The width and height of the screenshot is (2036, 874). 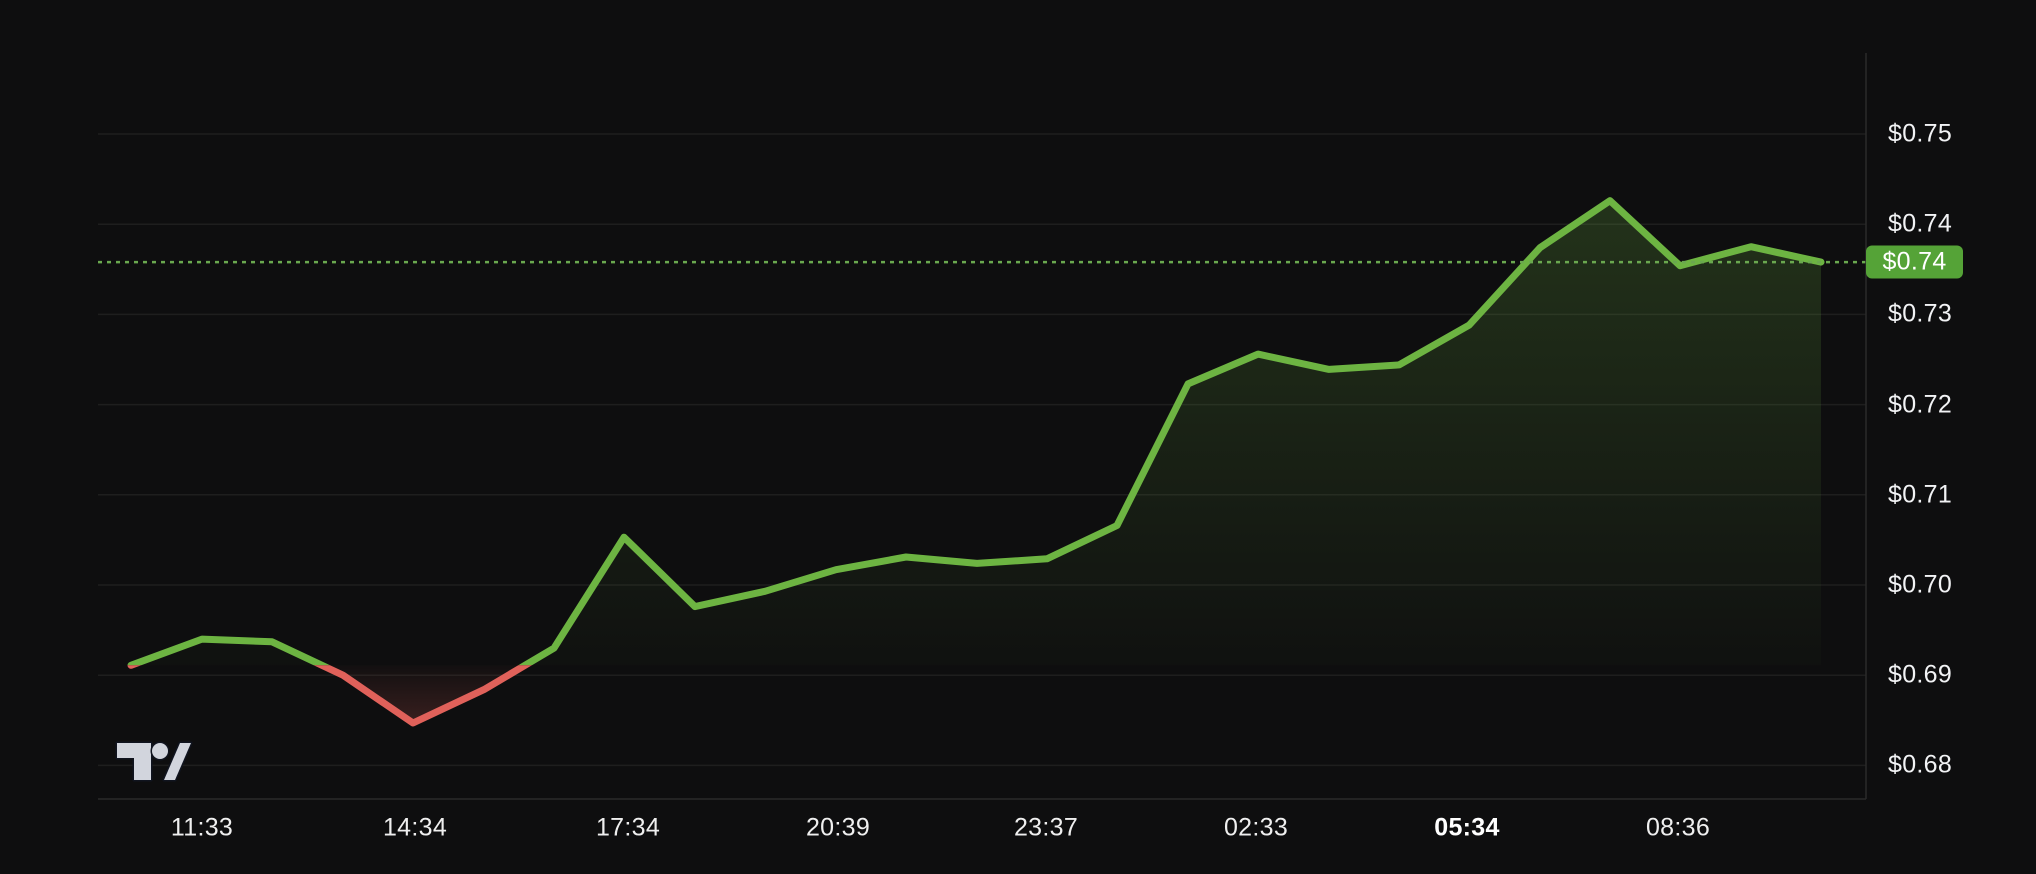 What do you see at coordinates (1920, 674) in the screenshot?
I see `price-axis-label: $0.69` at bounding box center [1920, 674].